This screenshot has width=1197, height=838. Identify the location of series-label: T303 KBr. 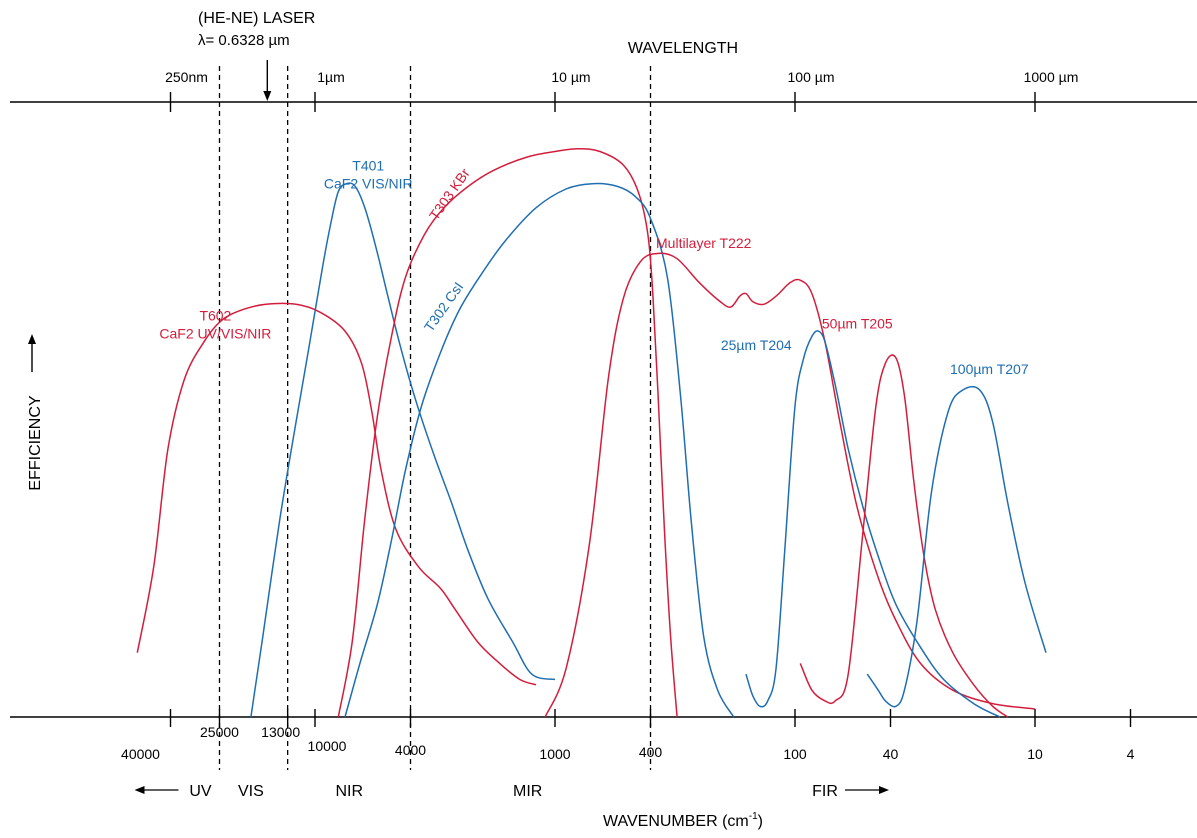
(449, 194).